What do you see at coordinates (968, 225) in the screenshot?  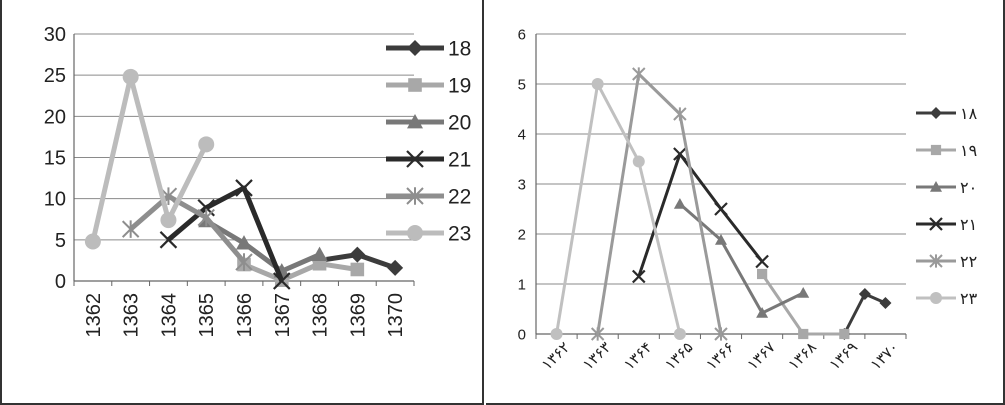 I see `legend-label: ۲۱` at bounding box center [968, 225].